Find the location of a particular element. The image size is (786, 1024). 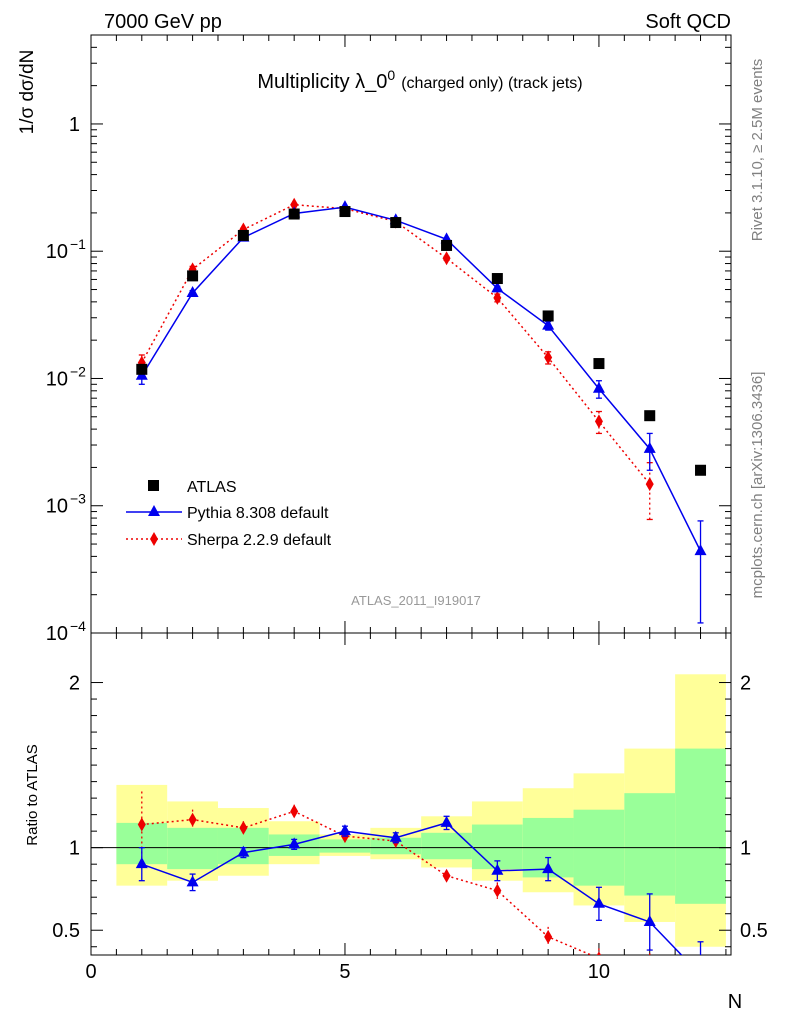

y-tick-label-exponent: −3 is located at coordinates (78, 499).